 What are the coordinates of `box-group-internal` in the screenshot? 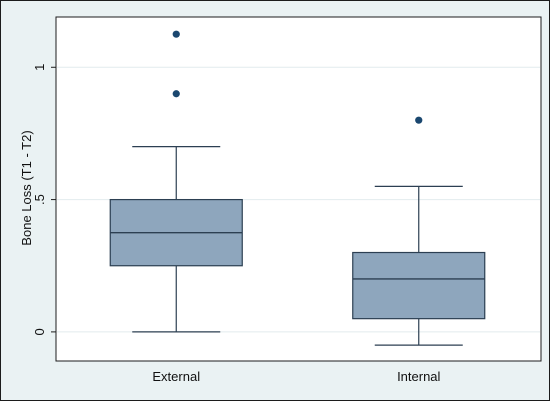 It's located at (419, 231).